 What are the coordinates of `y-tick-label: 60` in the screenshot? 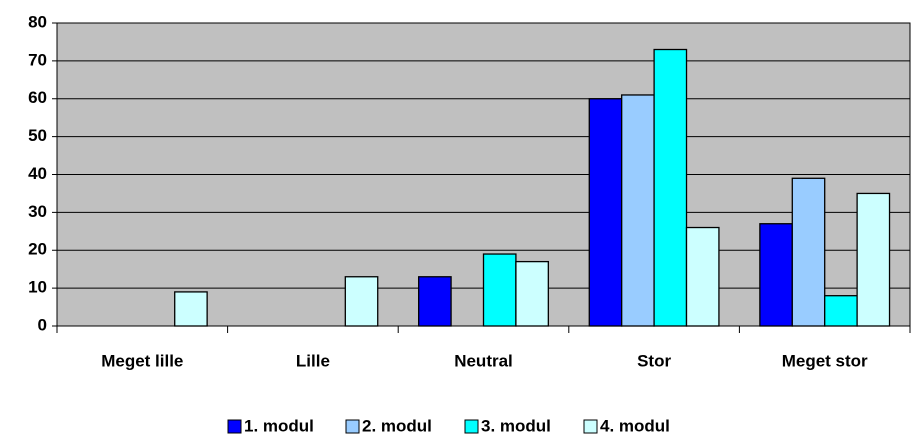 It's located at (37, 97).